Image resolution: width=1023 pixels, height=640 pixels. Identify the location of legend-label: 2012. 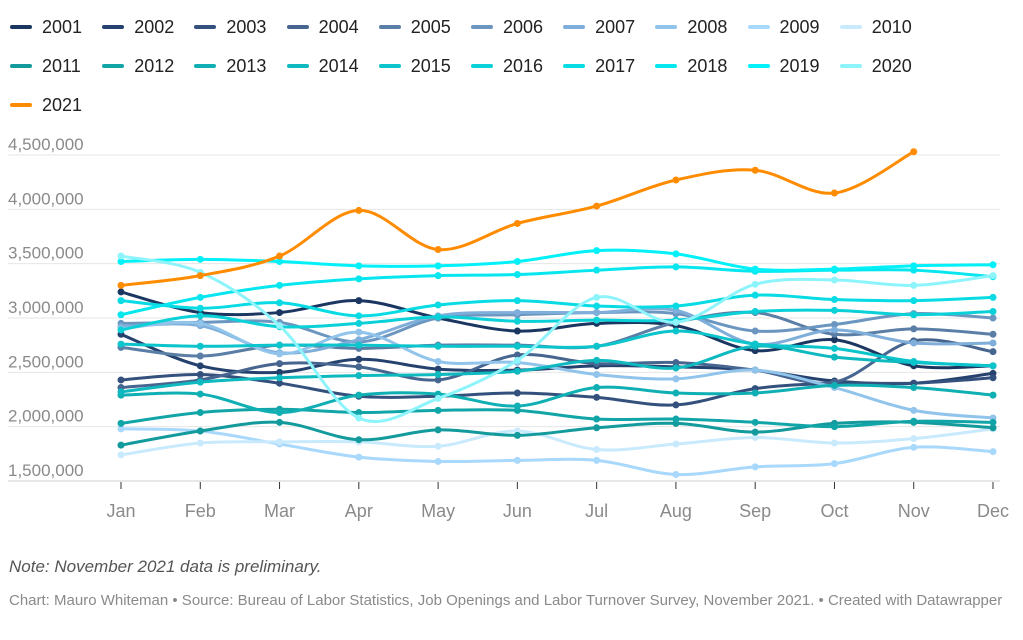
(154, 65).